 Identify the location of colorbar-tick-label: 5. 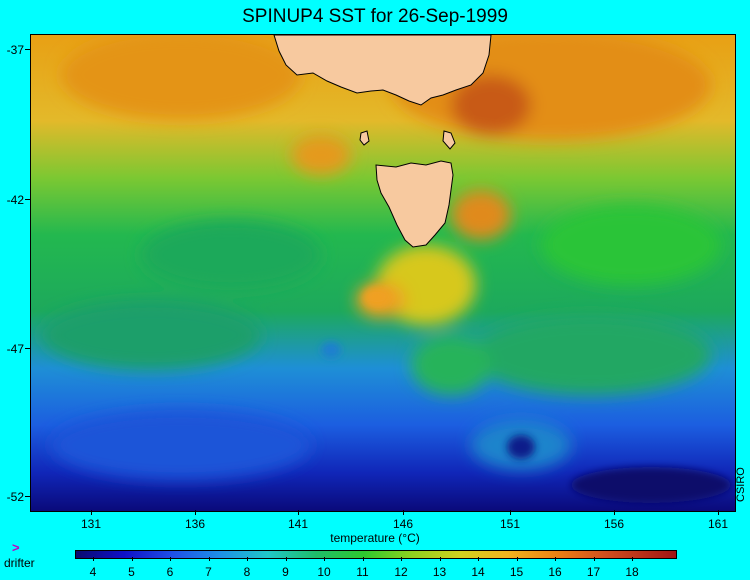
(131, 572).